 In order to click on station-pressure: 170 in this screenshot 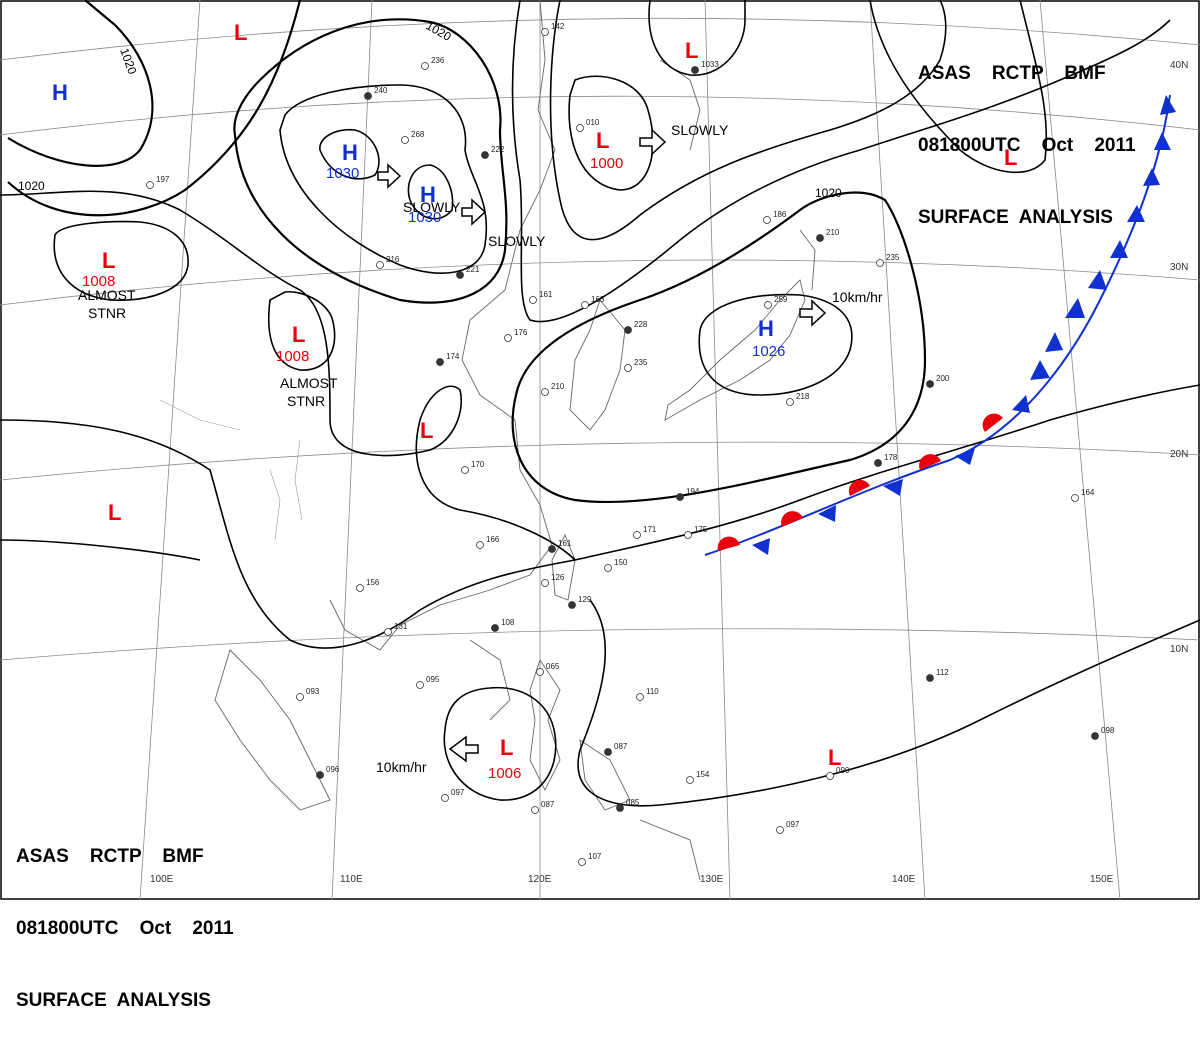, I will do `click(478, 464)`.